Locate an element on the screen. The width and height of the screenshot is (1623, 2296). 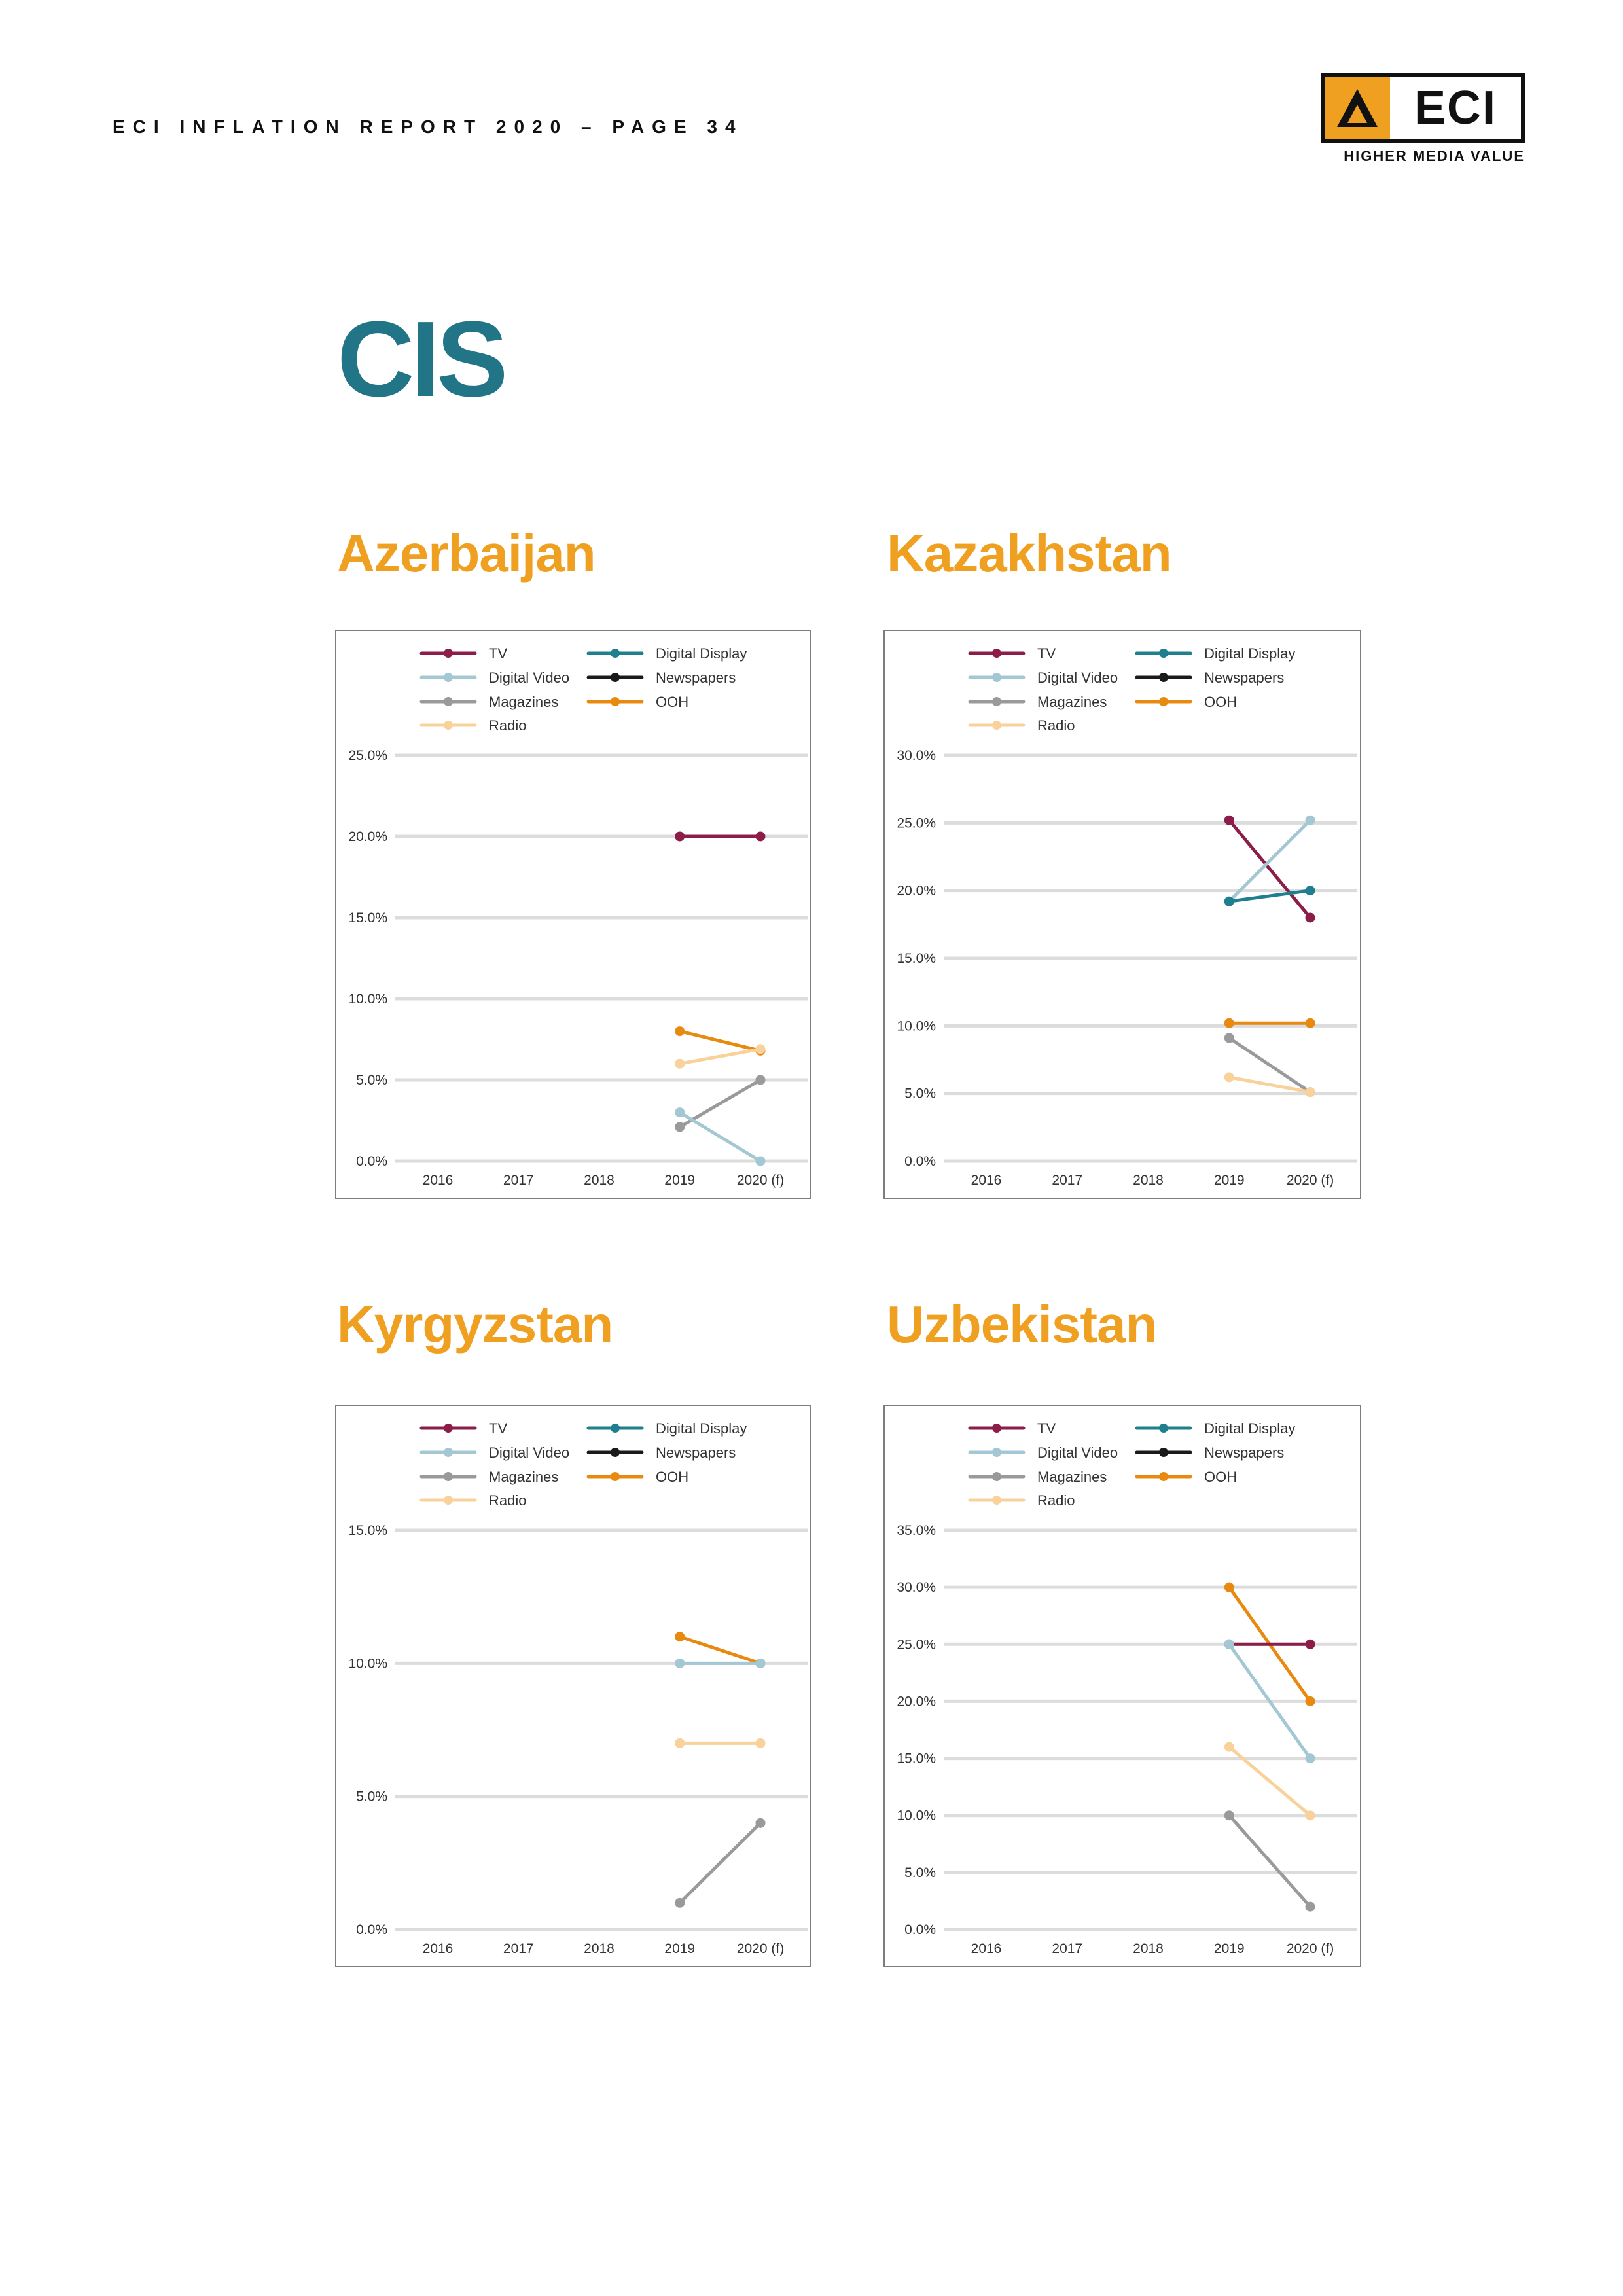
series-line-tv is located at coordinates (1269, 869).